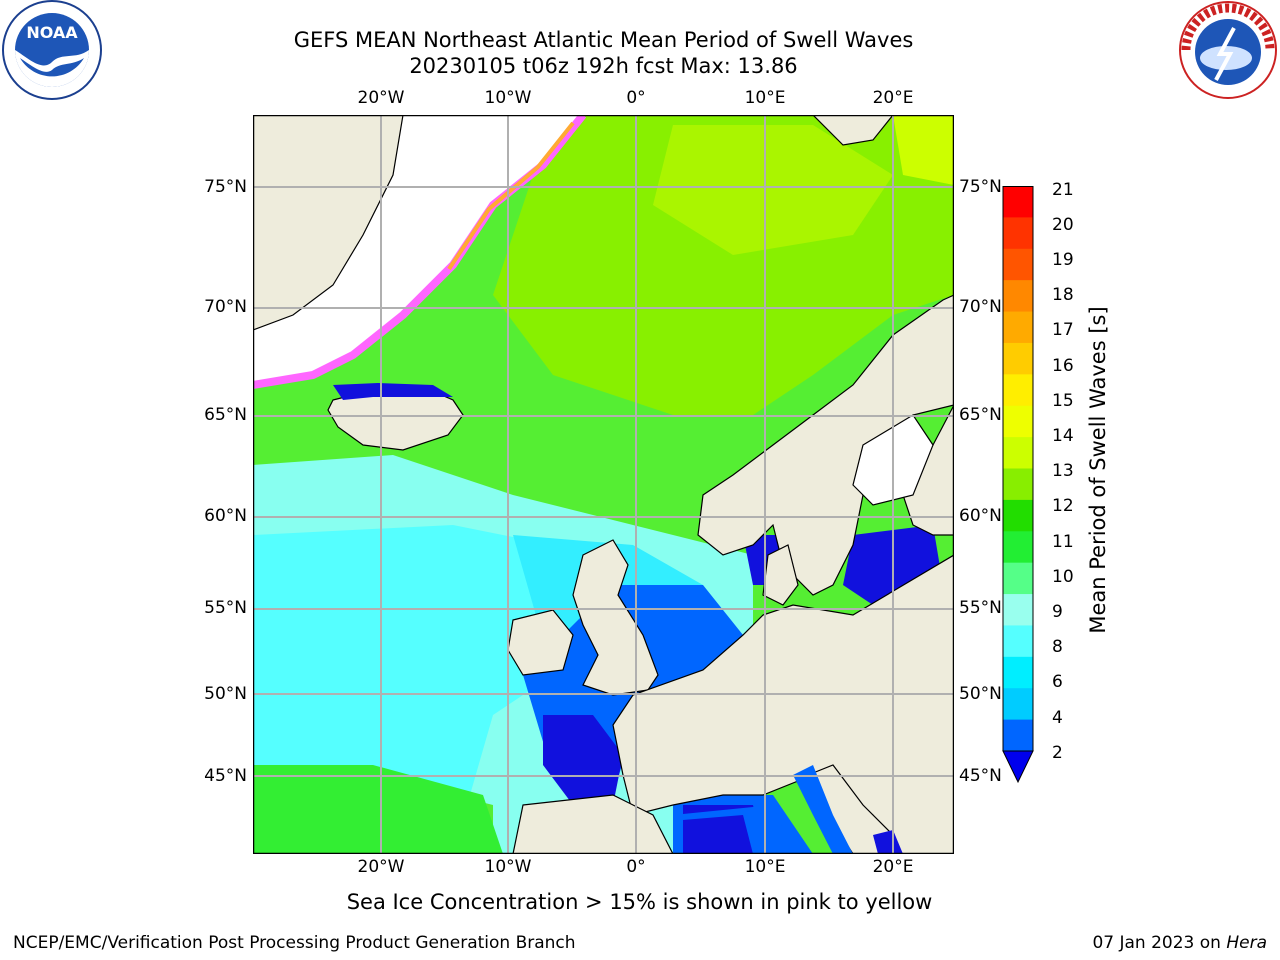 The image size is (1280, 960). I want to click on colorbar-tick: 12, so click(1063, 506).